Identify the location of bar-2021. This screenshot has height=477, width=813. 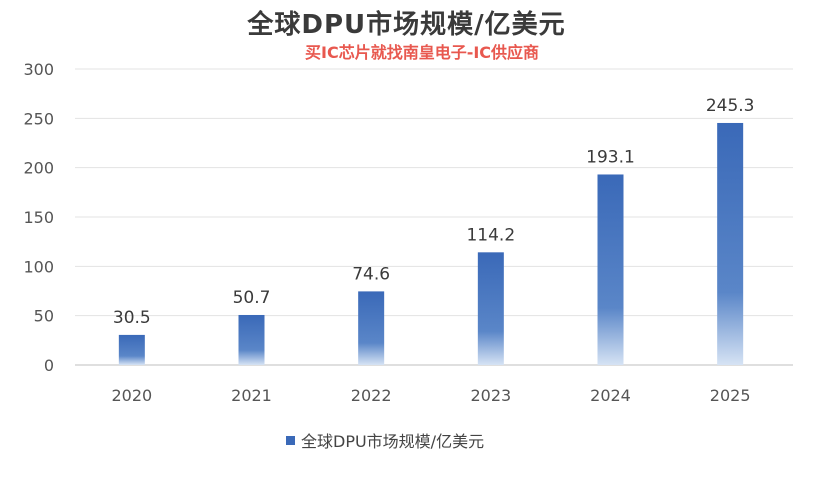
(251, 339).